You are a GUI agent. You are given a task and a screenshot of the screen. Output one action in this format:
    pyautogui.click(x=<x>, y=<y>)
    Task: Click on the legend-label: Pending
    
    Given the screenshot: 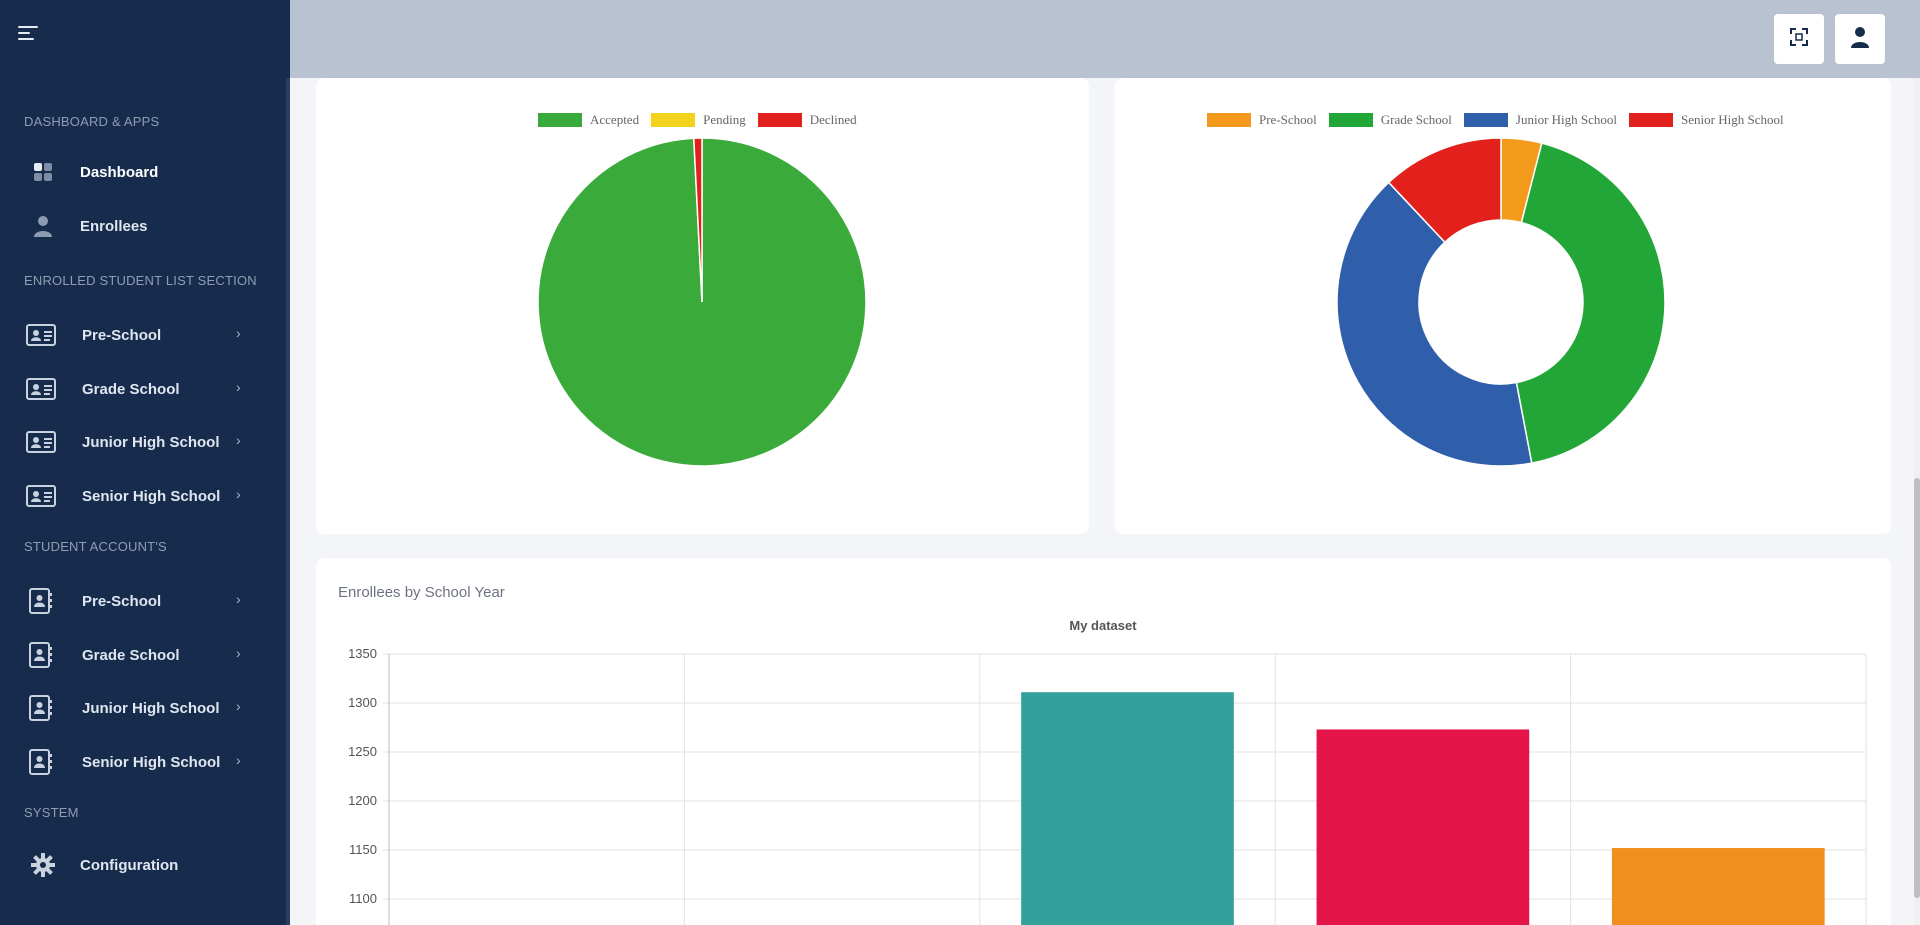 What is the action you would take?
    pyautogui.click(x=724, y=119)
    